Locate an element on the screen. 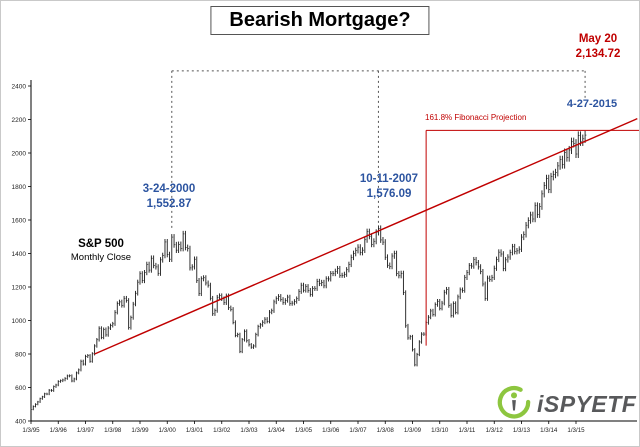 The height and width of the screenshot is (447, 640). annotation-fibonacci-label: 161.8% Fibonacci Projection is located at coordinates (495, 118).